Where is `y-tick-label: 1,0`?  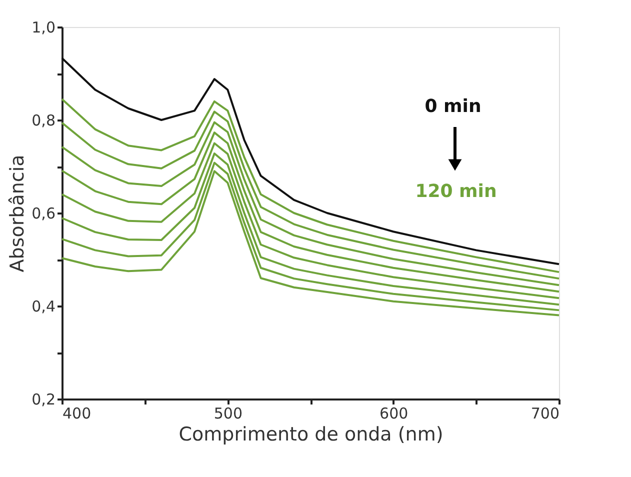 y-tick-label: 1,0 is located at coordinates (44, 27).